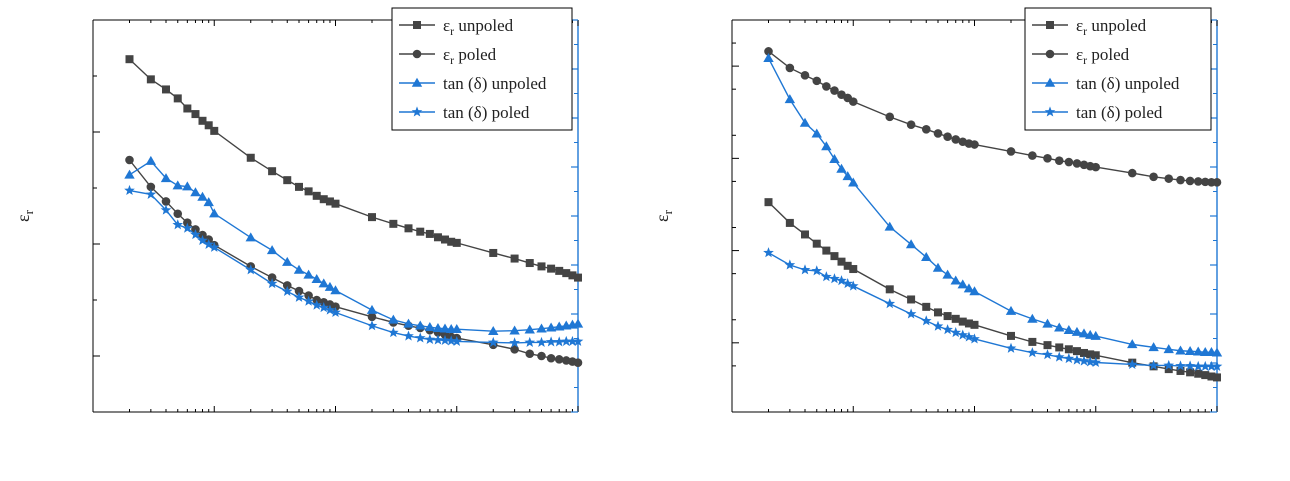 The height and width of the screenshot is (481, 1290). What do you see at coordinates (495, 83) in the screenshot?
I see `legend-entry: tan (δ) unpoled` at bounding box center [495, 83].